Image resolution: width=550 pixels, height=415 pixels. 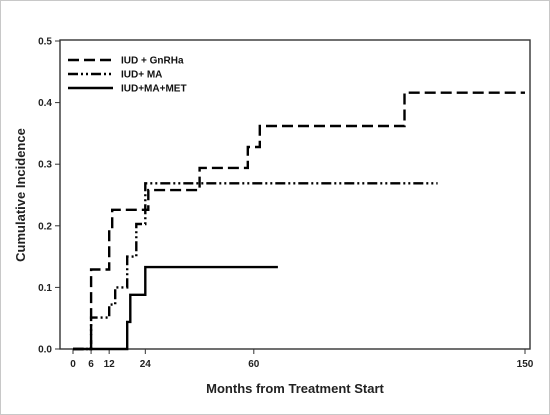 What do you see at coordinates (45, 165) in the screenshot?
I see `y-tick-label-3: 0.3` at bounding box center [45, 165].